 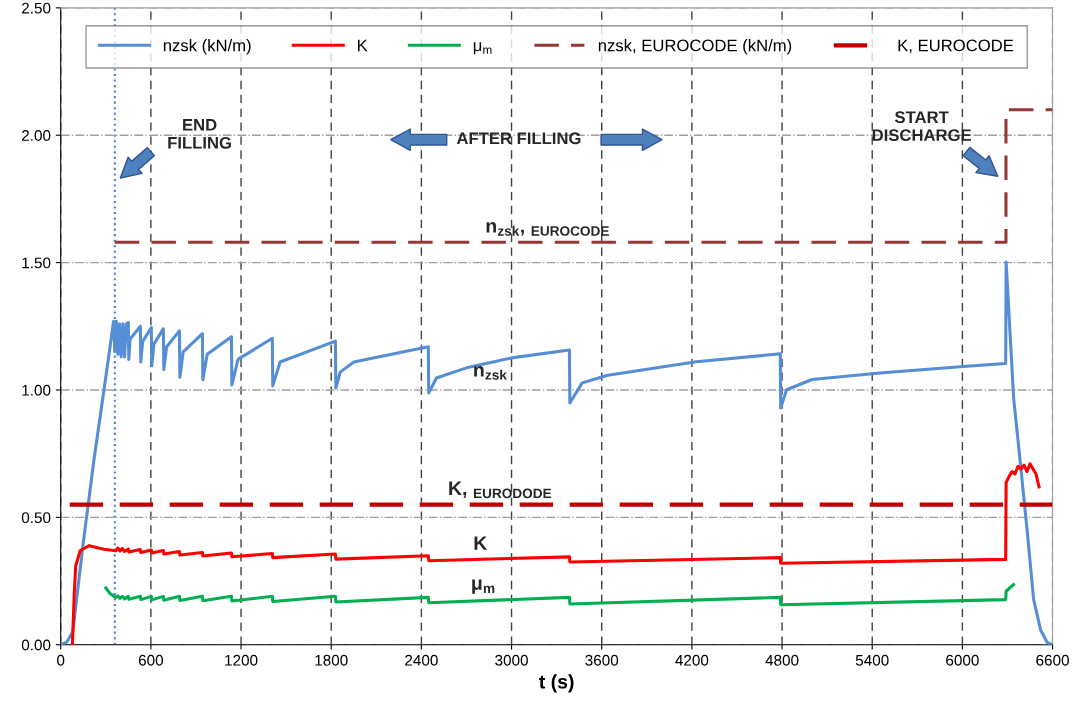 I want to click on y-tick-label: 2.50, so click(x=36, y=8).